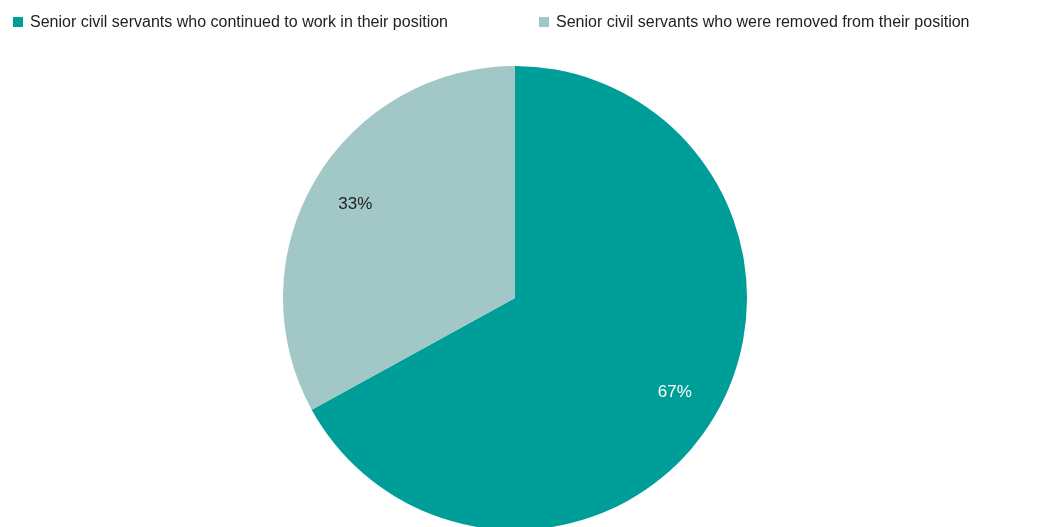 The height and width of the screenshot is (527, 1038). Describe the element at coordinates (763, 21) in the screenshot. I see `legend-label: Senior civil servants who were removed from their position` at that location.